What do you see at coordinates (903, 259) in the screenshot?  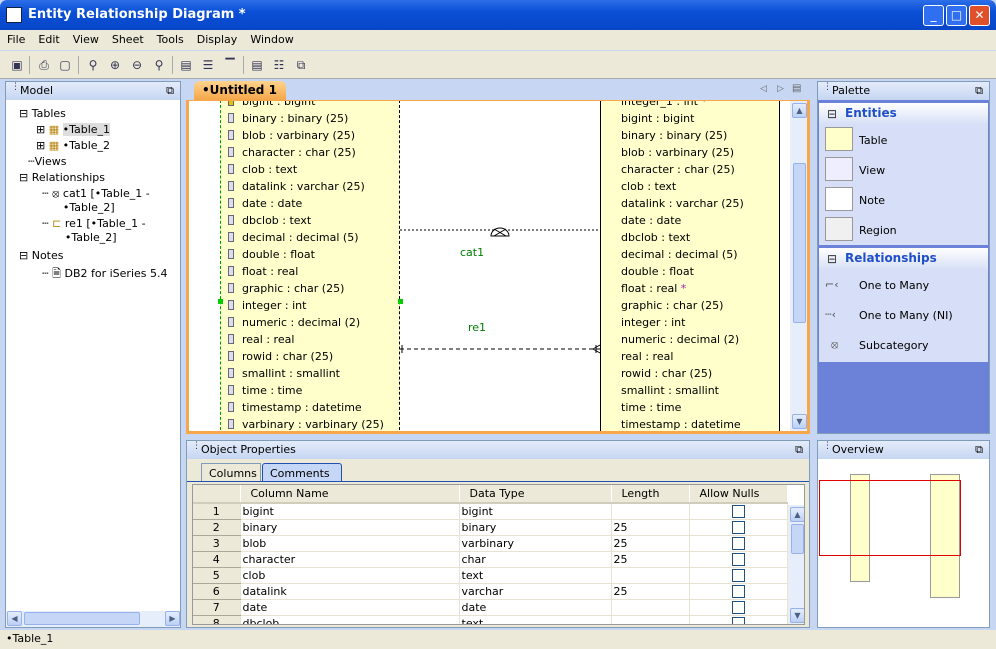 I see `palette-section-relationships: ⊟ Relationships` at bounding box center [903, 259].